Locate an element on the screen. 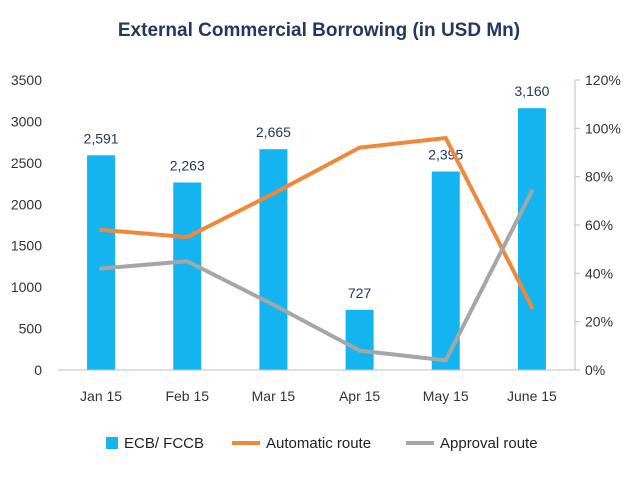 This screenshot has width=638, height=479. left-tick-label: 500 is located at coordinates (31, 329).